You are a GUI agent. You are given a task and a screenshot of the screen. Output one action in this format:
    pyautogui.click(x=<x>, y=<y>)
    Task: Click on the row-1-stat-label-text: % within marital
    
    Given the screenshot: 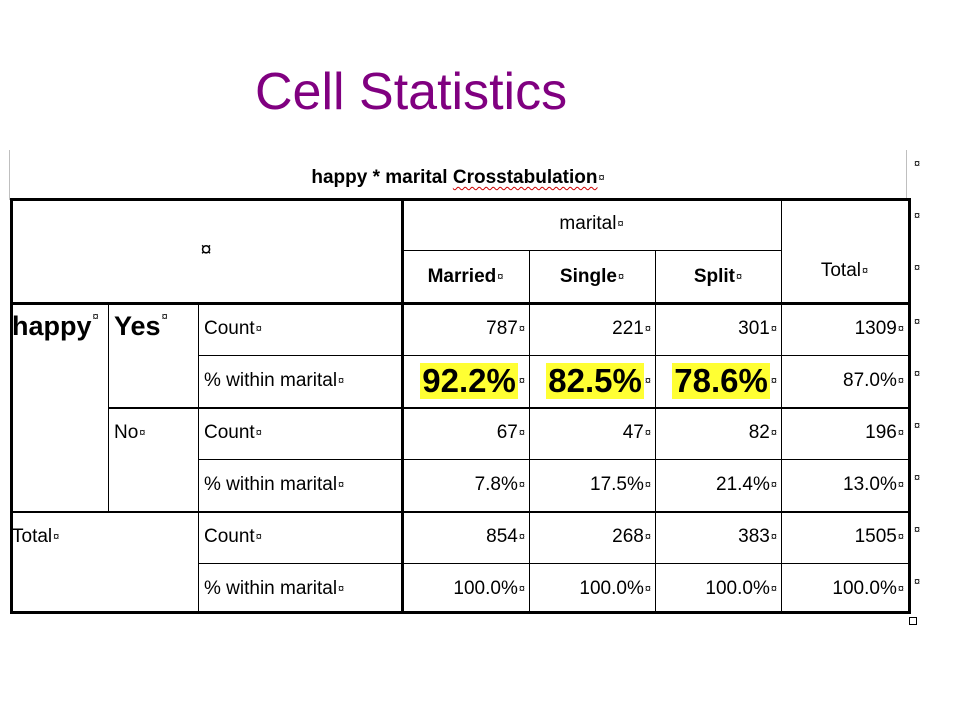 What is the action you would take?
    pyautogui.click(x=271, y=380)
    